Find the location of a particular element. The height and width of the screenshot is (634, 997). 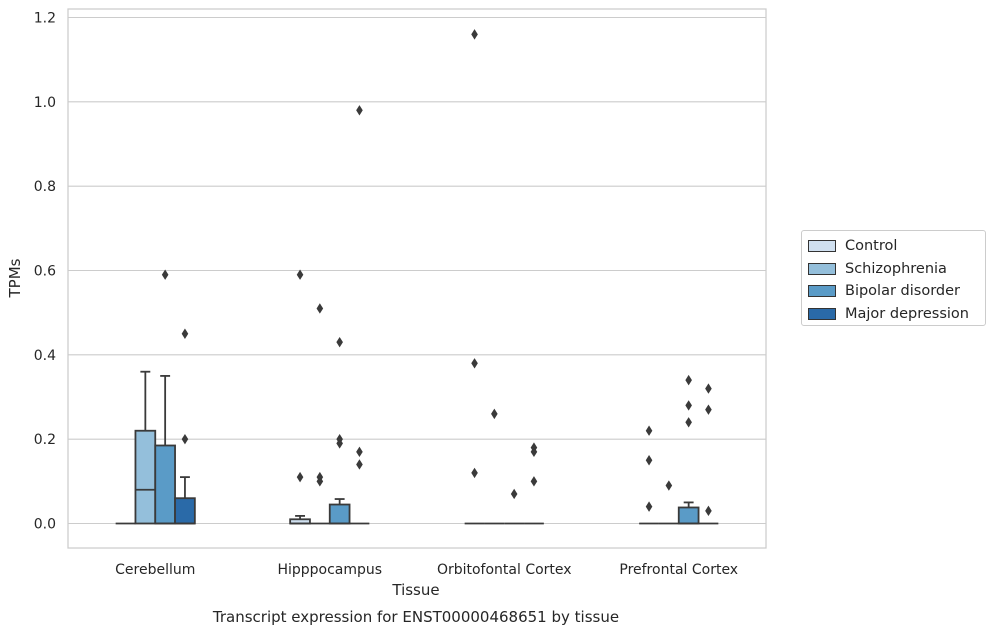

y-tick-label: 0.0 is located at coordinates (45, 525).